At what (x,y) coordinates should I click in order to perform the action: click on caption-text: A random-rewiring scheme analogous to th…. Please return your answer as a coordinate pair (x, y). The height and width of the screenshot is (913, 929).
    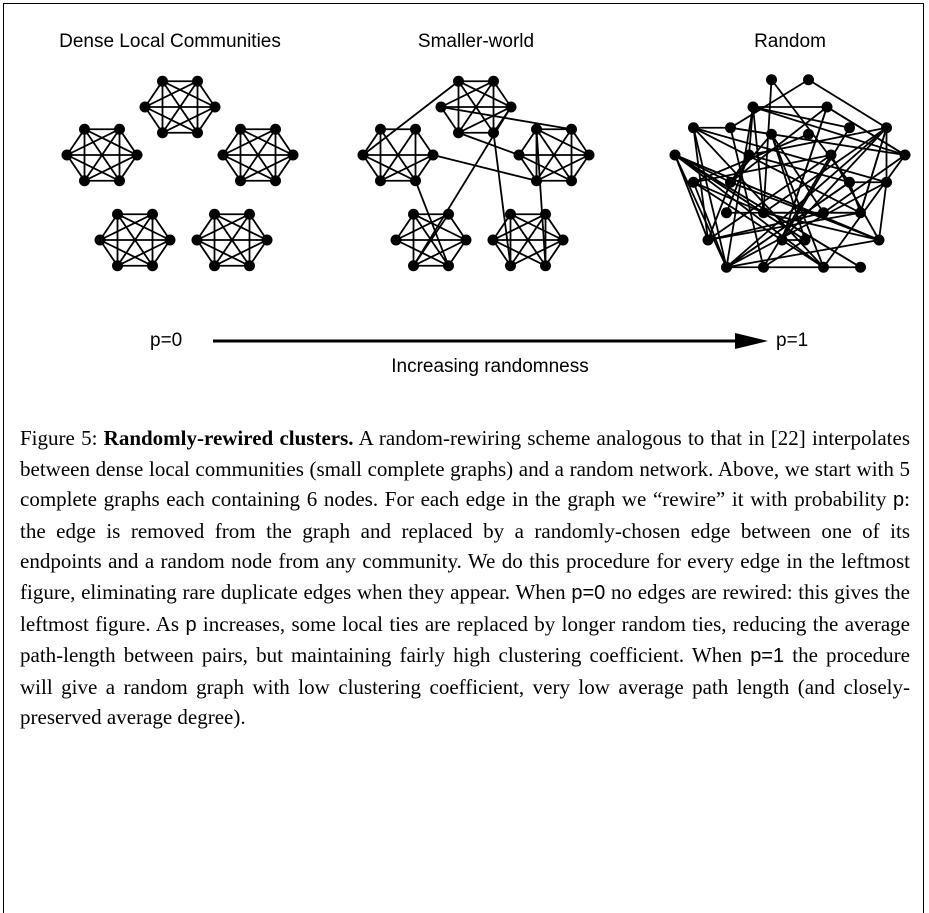
    Looking at the image, I should click on (465, 469).